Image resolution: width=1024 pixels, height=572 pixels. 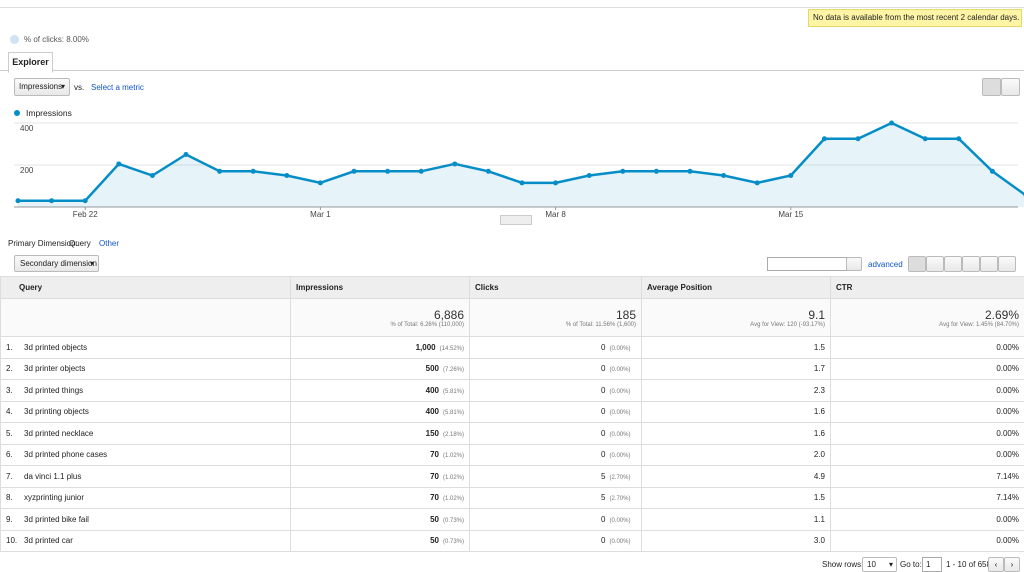 I want to click on impressions-value: 500, so click(x=432, y=369).